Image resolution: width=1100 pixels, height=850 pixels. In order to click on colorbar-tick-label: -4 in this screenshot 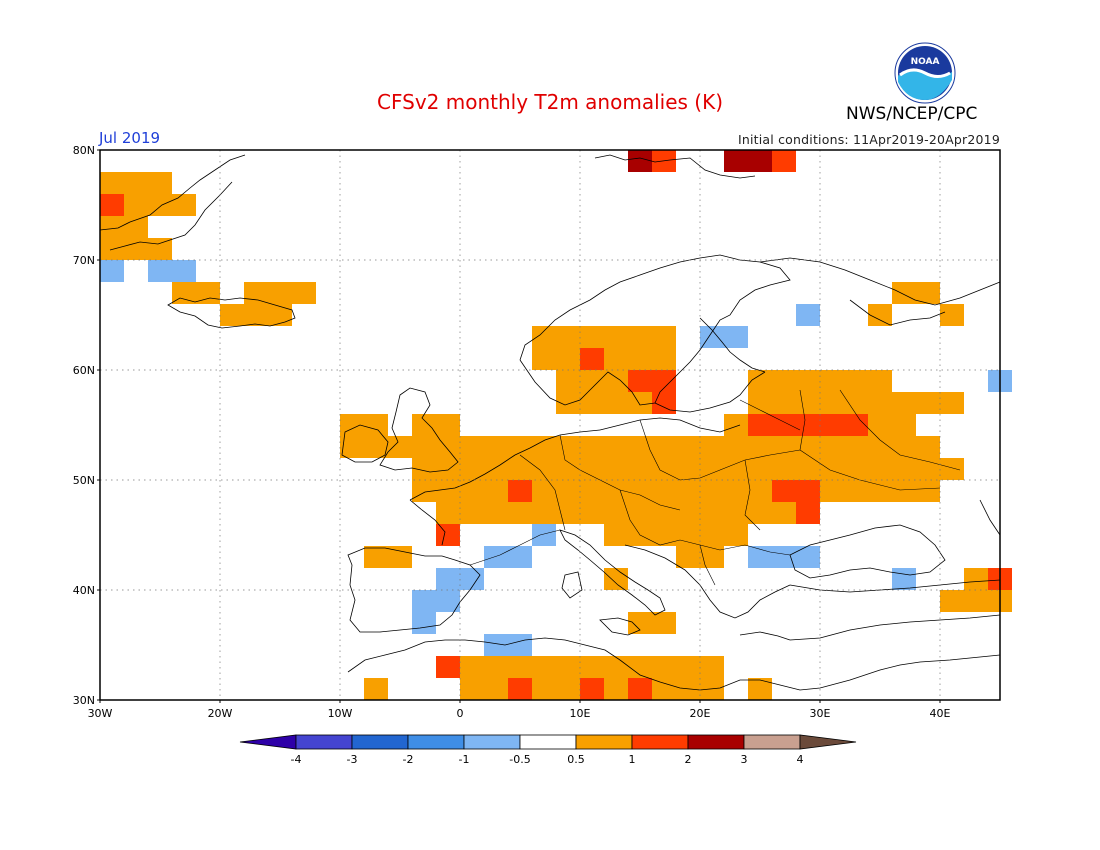, I will do `click(296, 759)`.